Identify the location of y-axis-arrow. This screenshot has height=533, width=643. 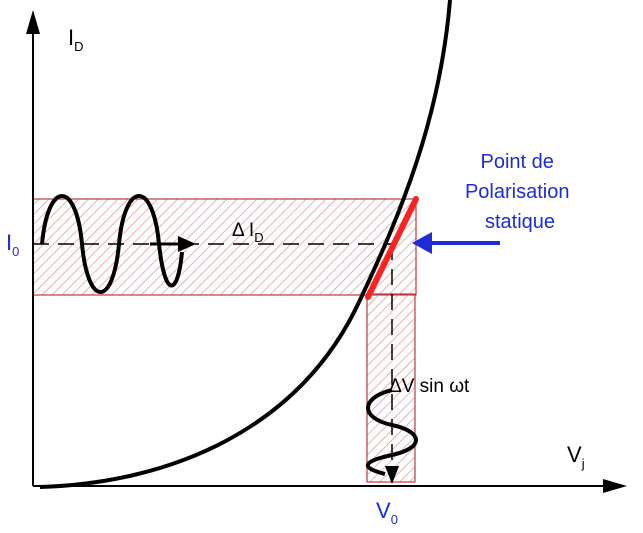
(33, 22).